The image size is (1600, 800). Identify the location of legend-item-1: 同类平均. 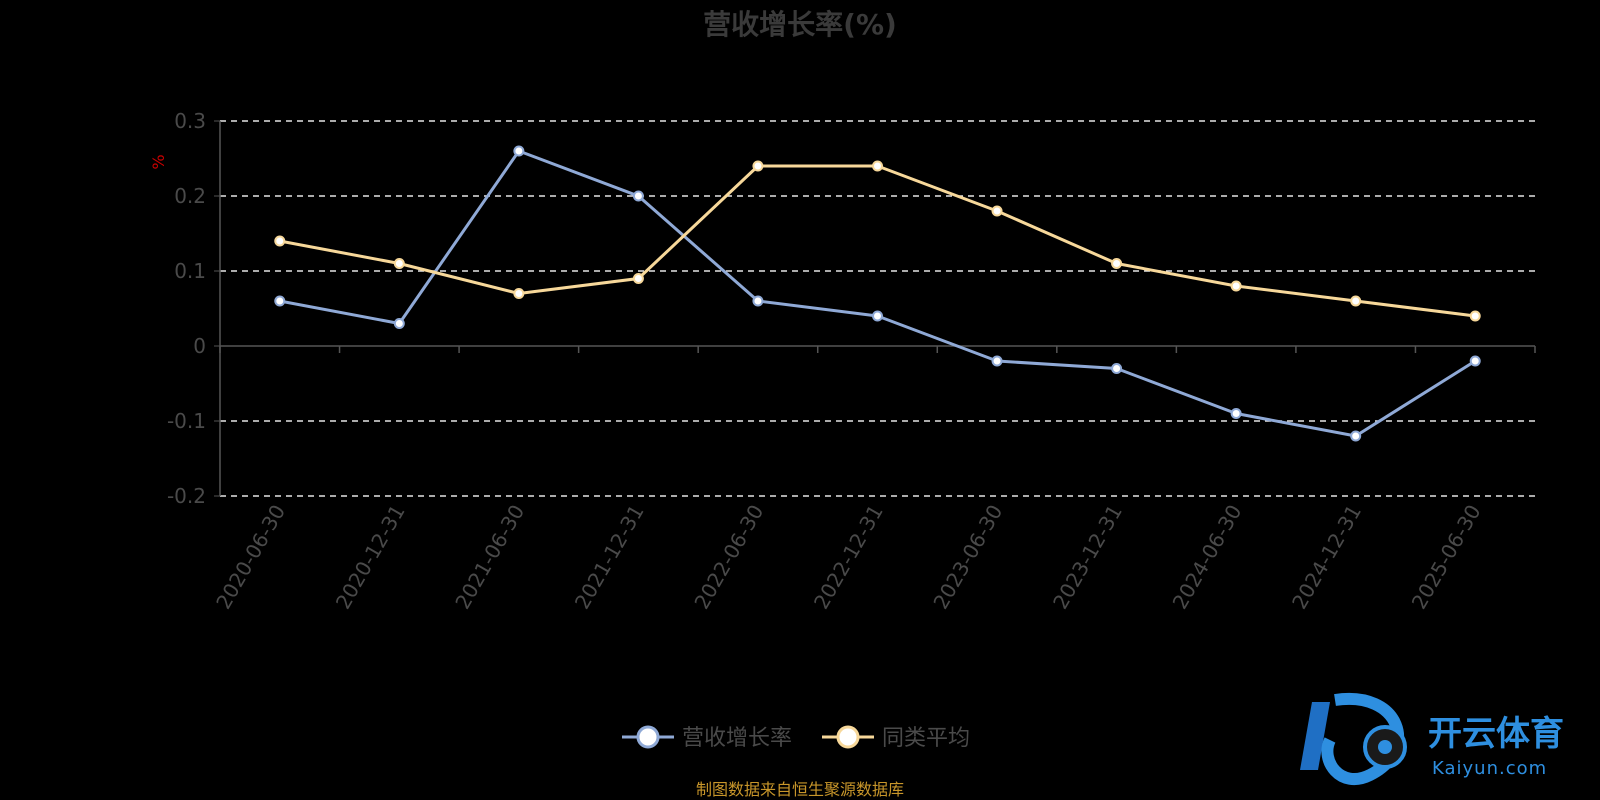
(896, 738).